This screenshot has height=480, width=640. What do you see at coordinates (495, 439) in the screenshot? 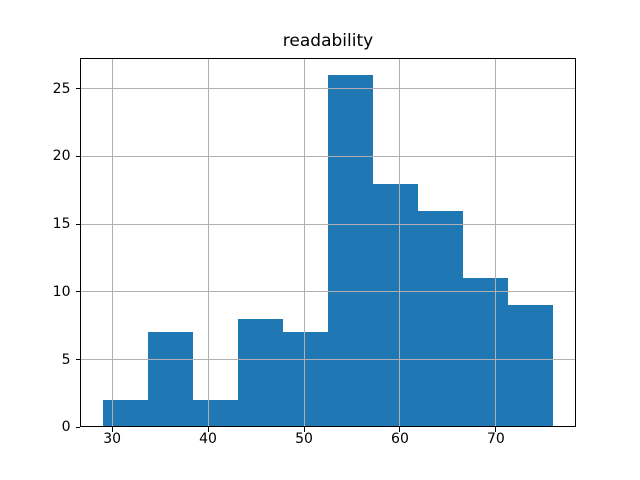
I see `x-tick-label: 70` at bounding box center [495, 439].